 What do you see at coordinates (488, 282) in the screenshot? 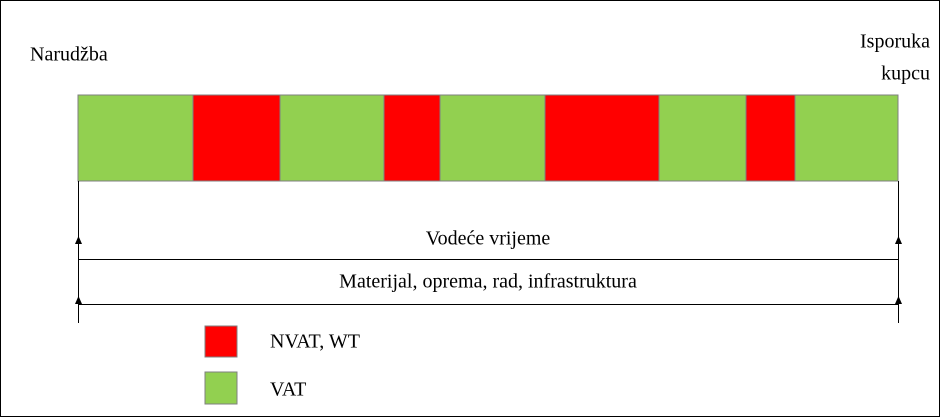
I see `span-label: Materijal, oprema, rad, infrastruktura` at bounding box center [488, 282].